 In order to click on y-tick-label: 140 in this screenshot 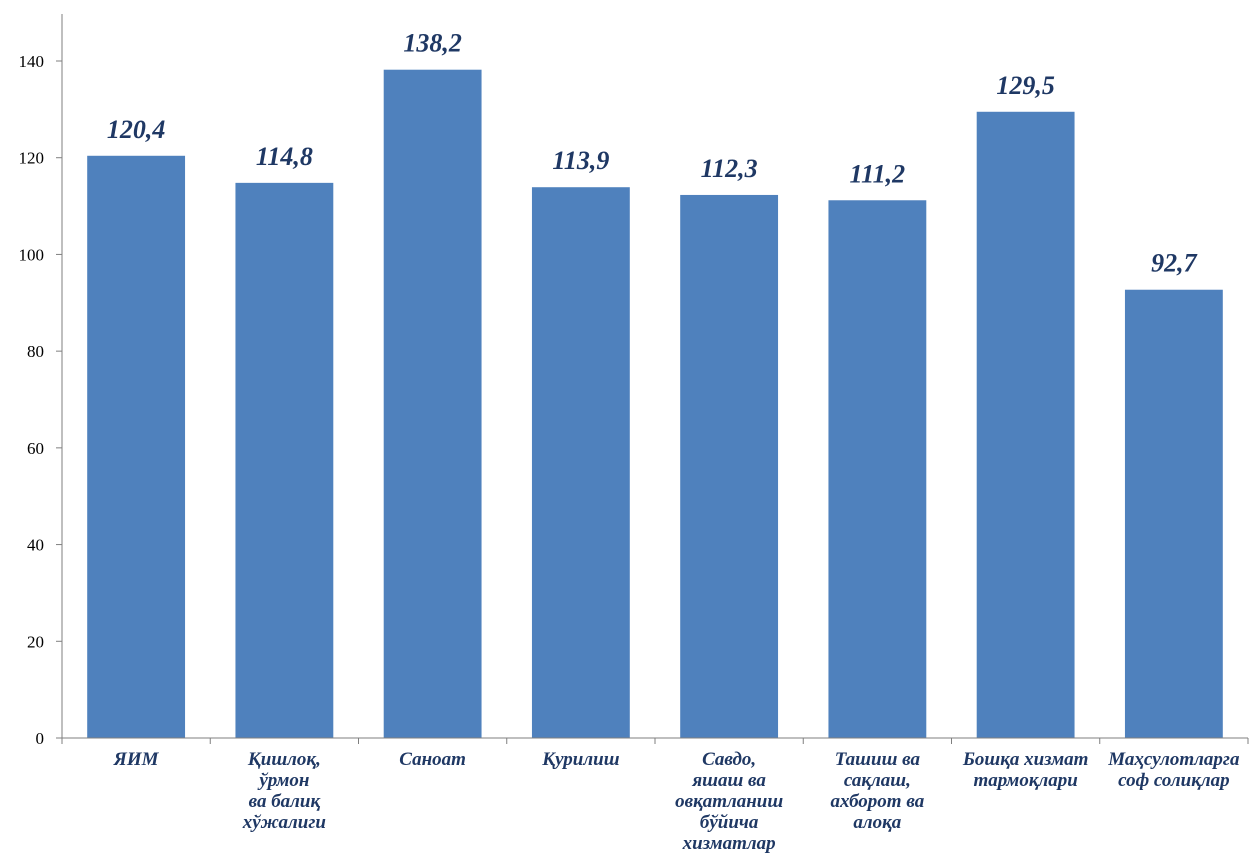, I will do `click(32, 61)`.